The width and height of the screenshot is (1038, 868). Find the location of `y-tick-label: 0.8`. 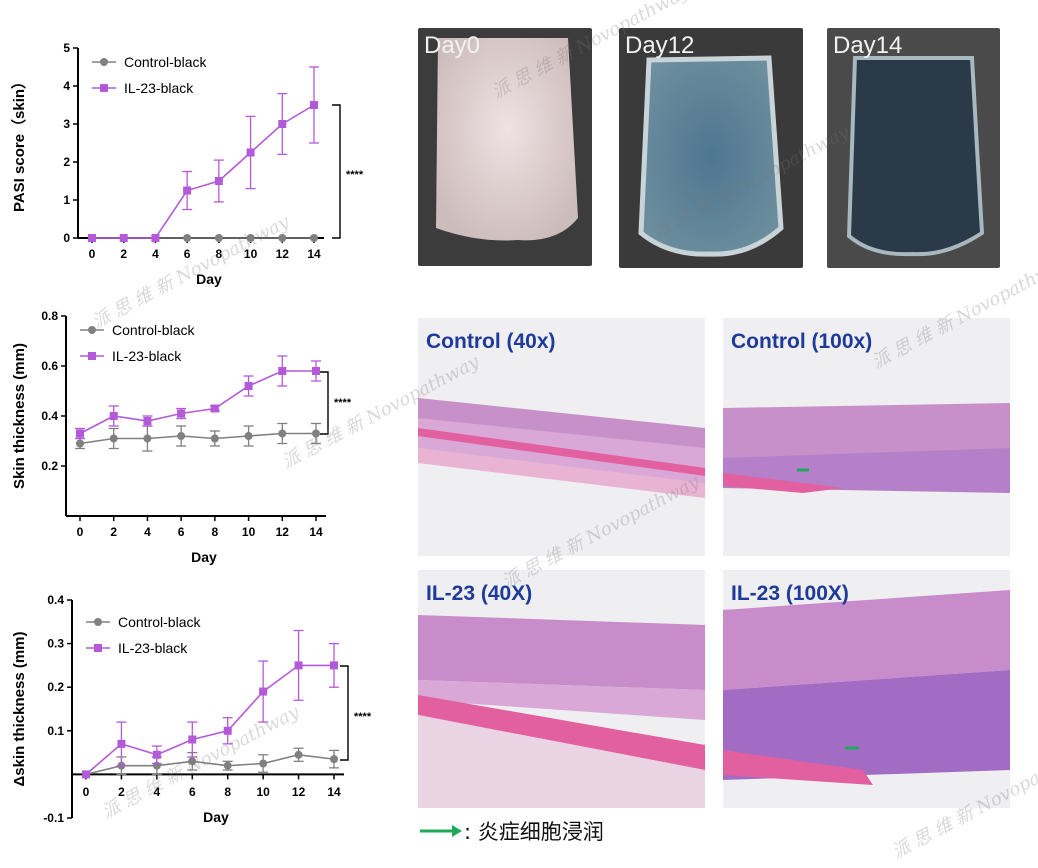

y-tick-label: 0.8 is located at coordinates (49, 316).